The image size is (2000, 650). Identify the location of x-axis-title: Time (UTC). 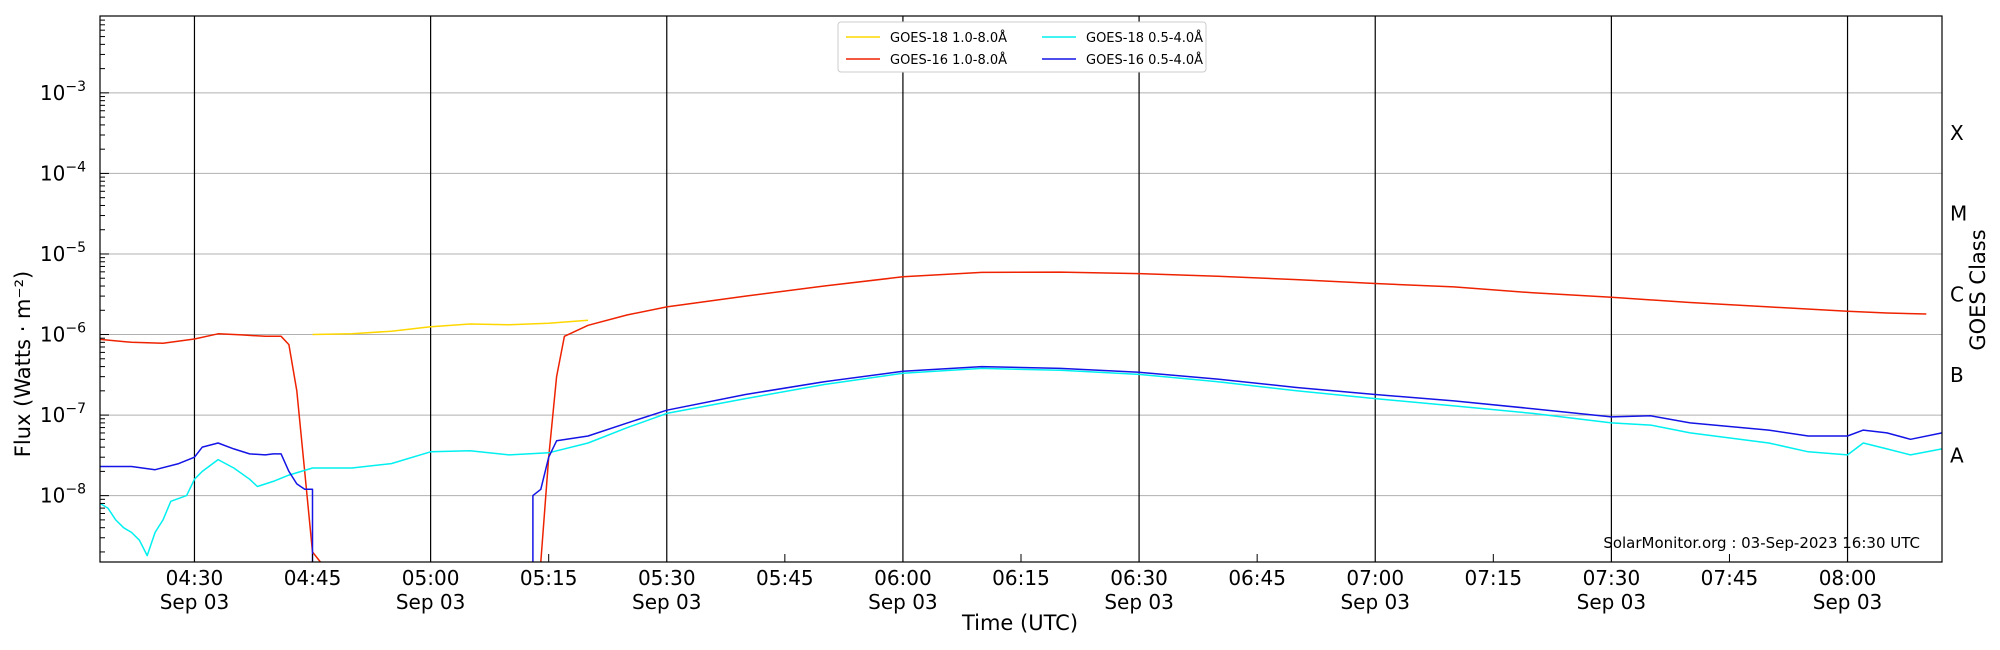
(1019, 623).